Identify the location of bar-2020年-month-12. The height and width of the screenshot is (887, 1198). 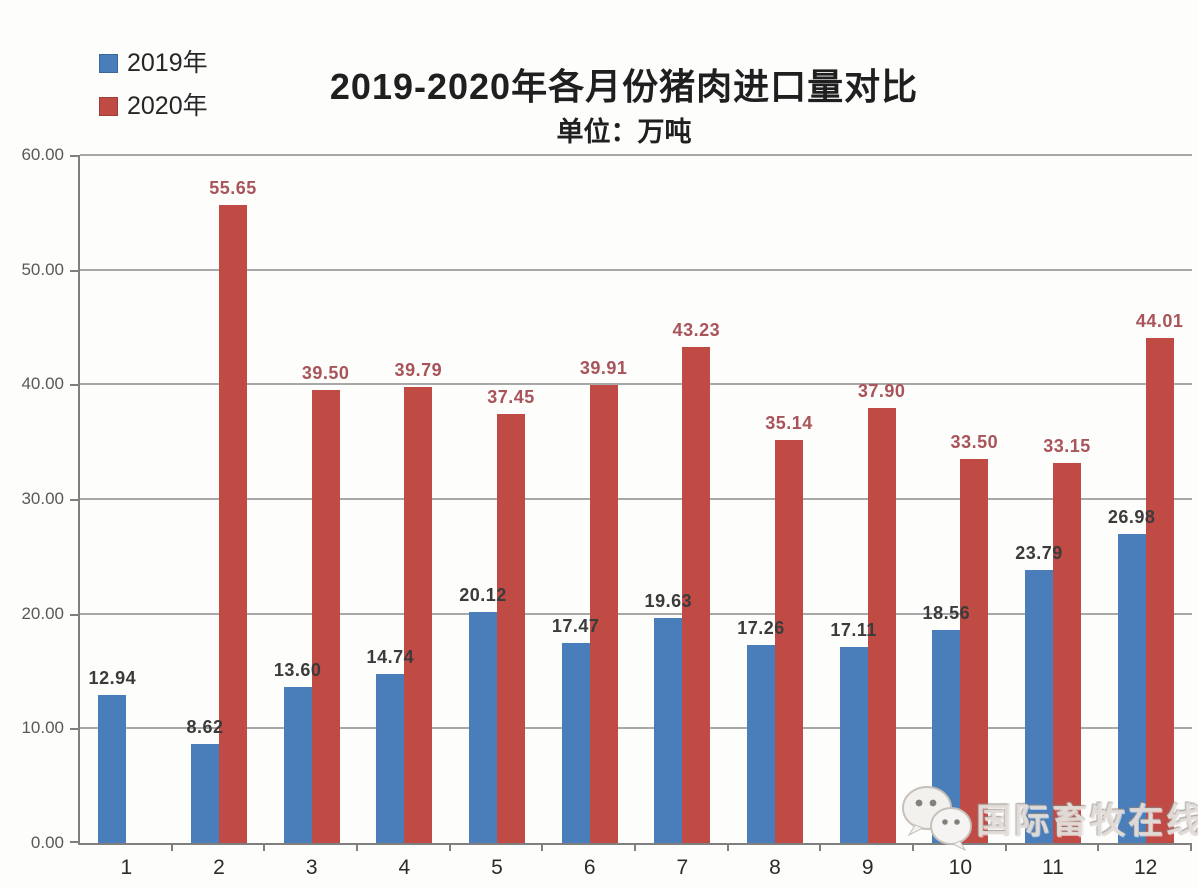
(1159, 590).